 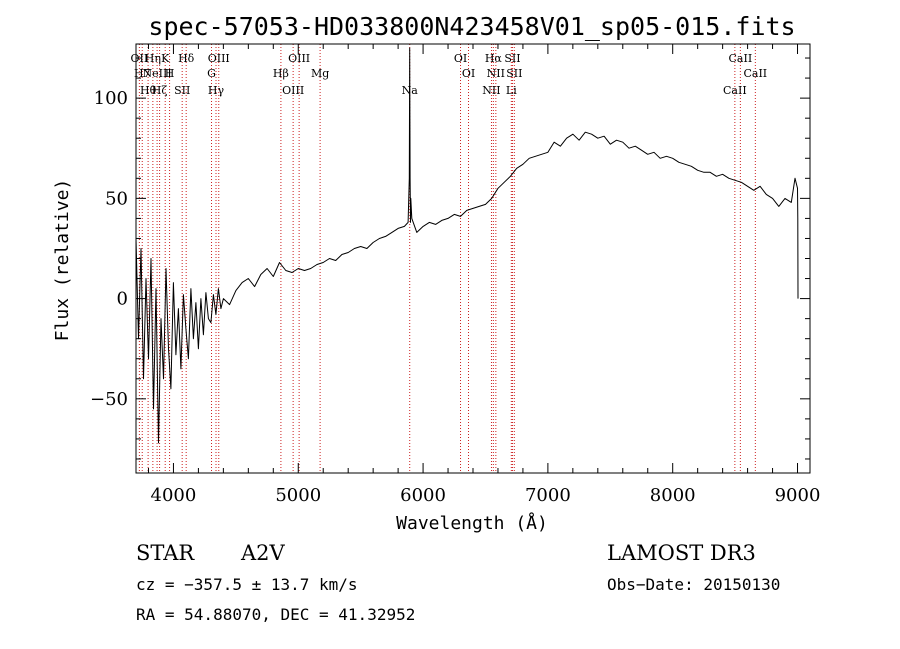 What do you see at coordinates (511, 90) in the screenshot?
I see `spectral-line-label: Li` at bounding box center [511, 90].